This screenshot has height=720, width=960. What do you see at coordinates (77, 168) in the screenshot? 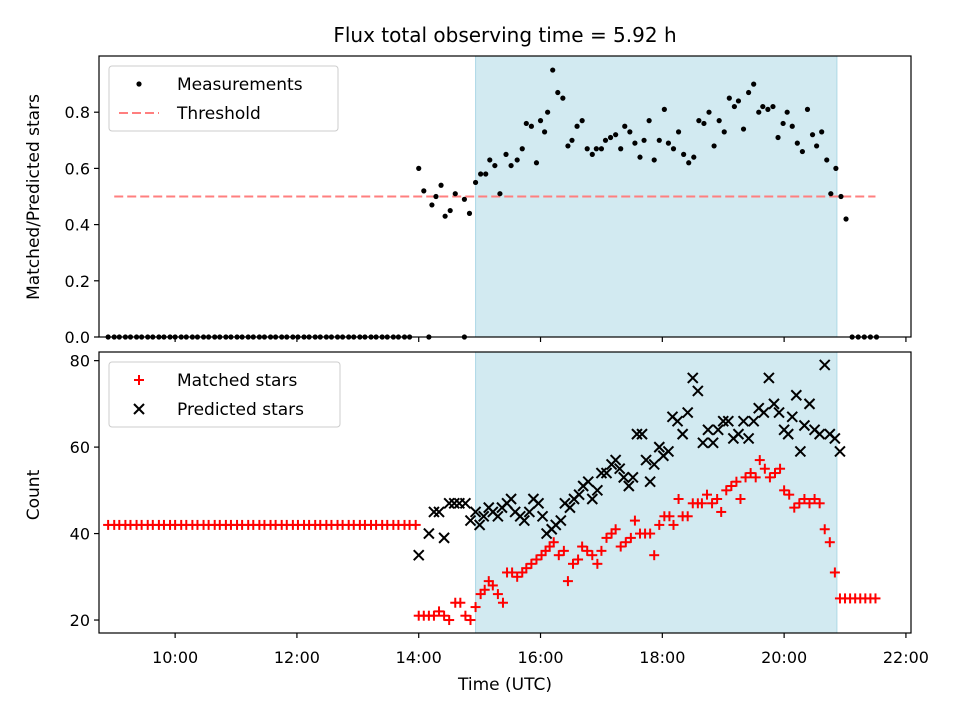
I see `top-y-tick-label: 0.6` at bounding box center [77, 168].